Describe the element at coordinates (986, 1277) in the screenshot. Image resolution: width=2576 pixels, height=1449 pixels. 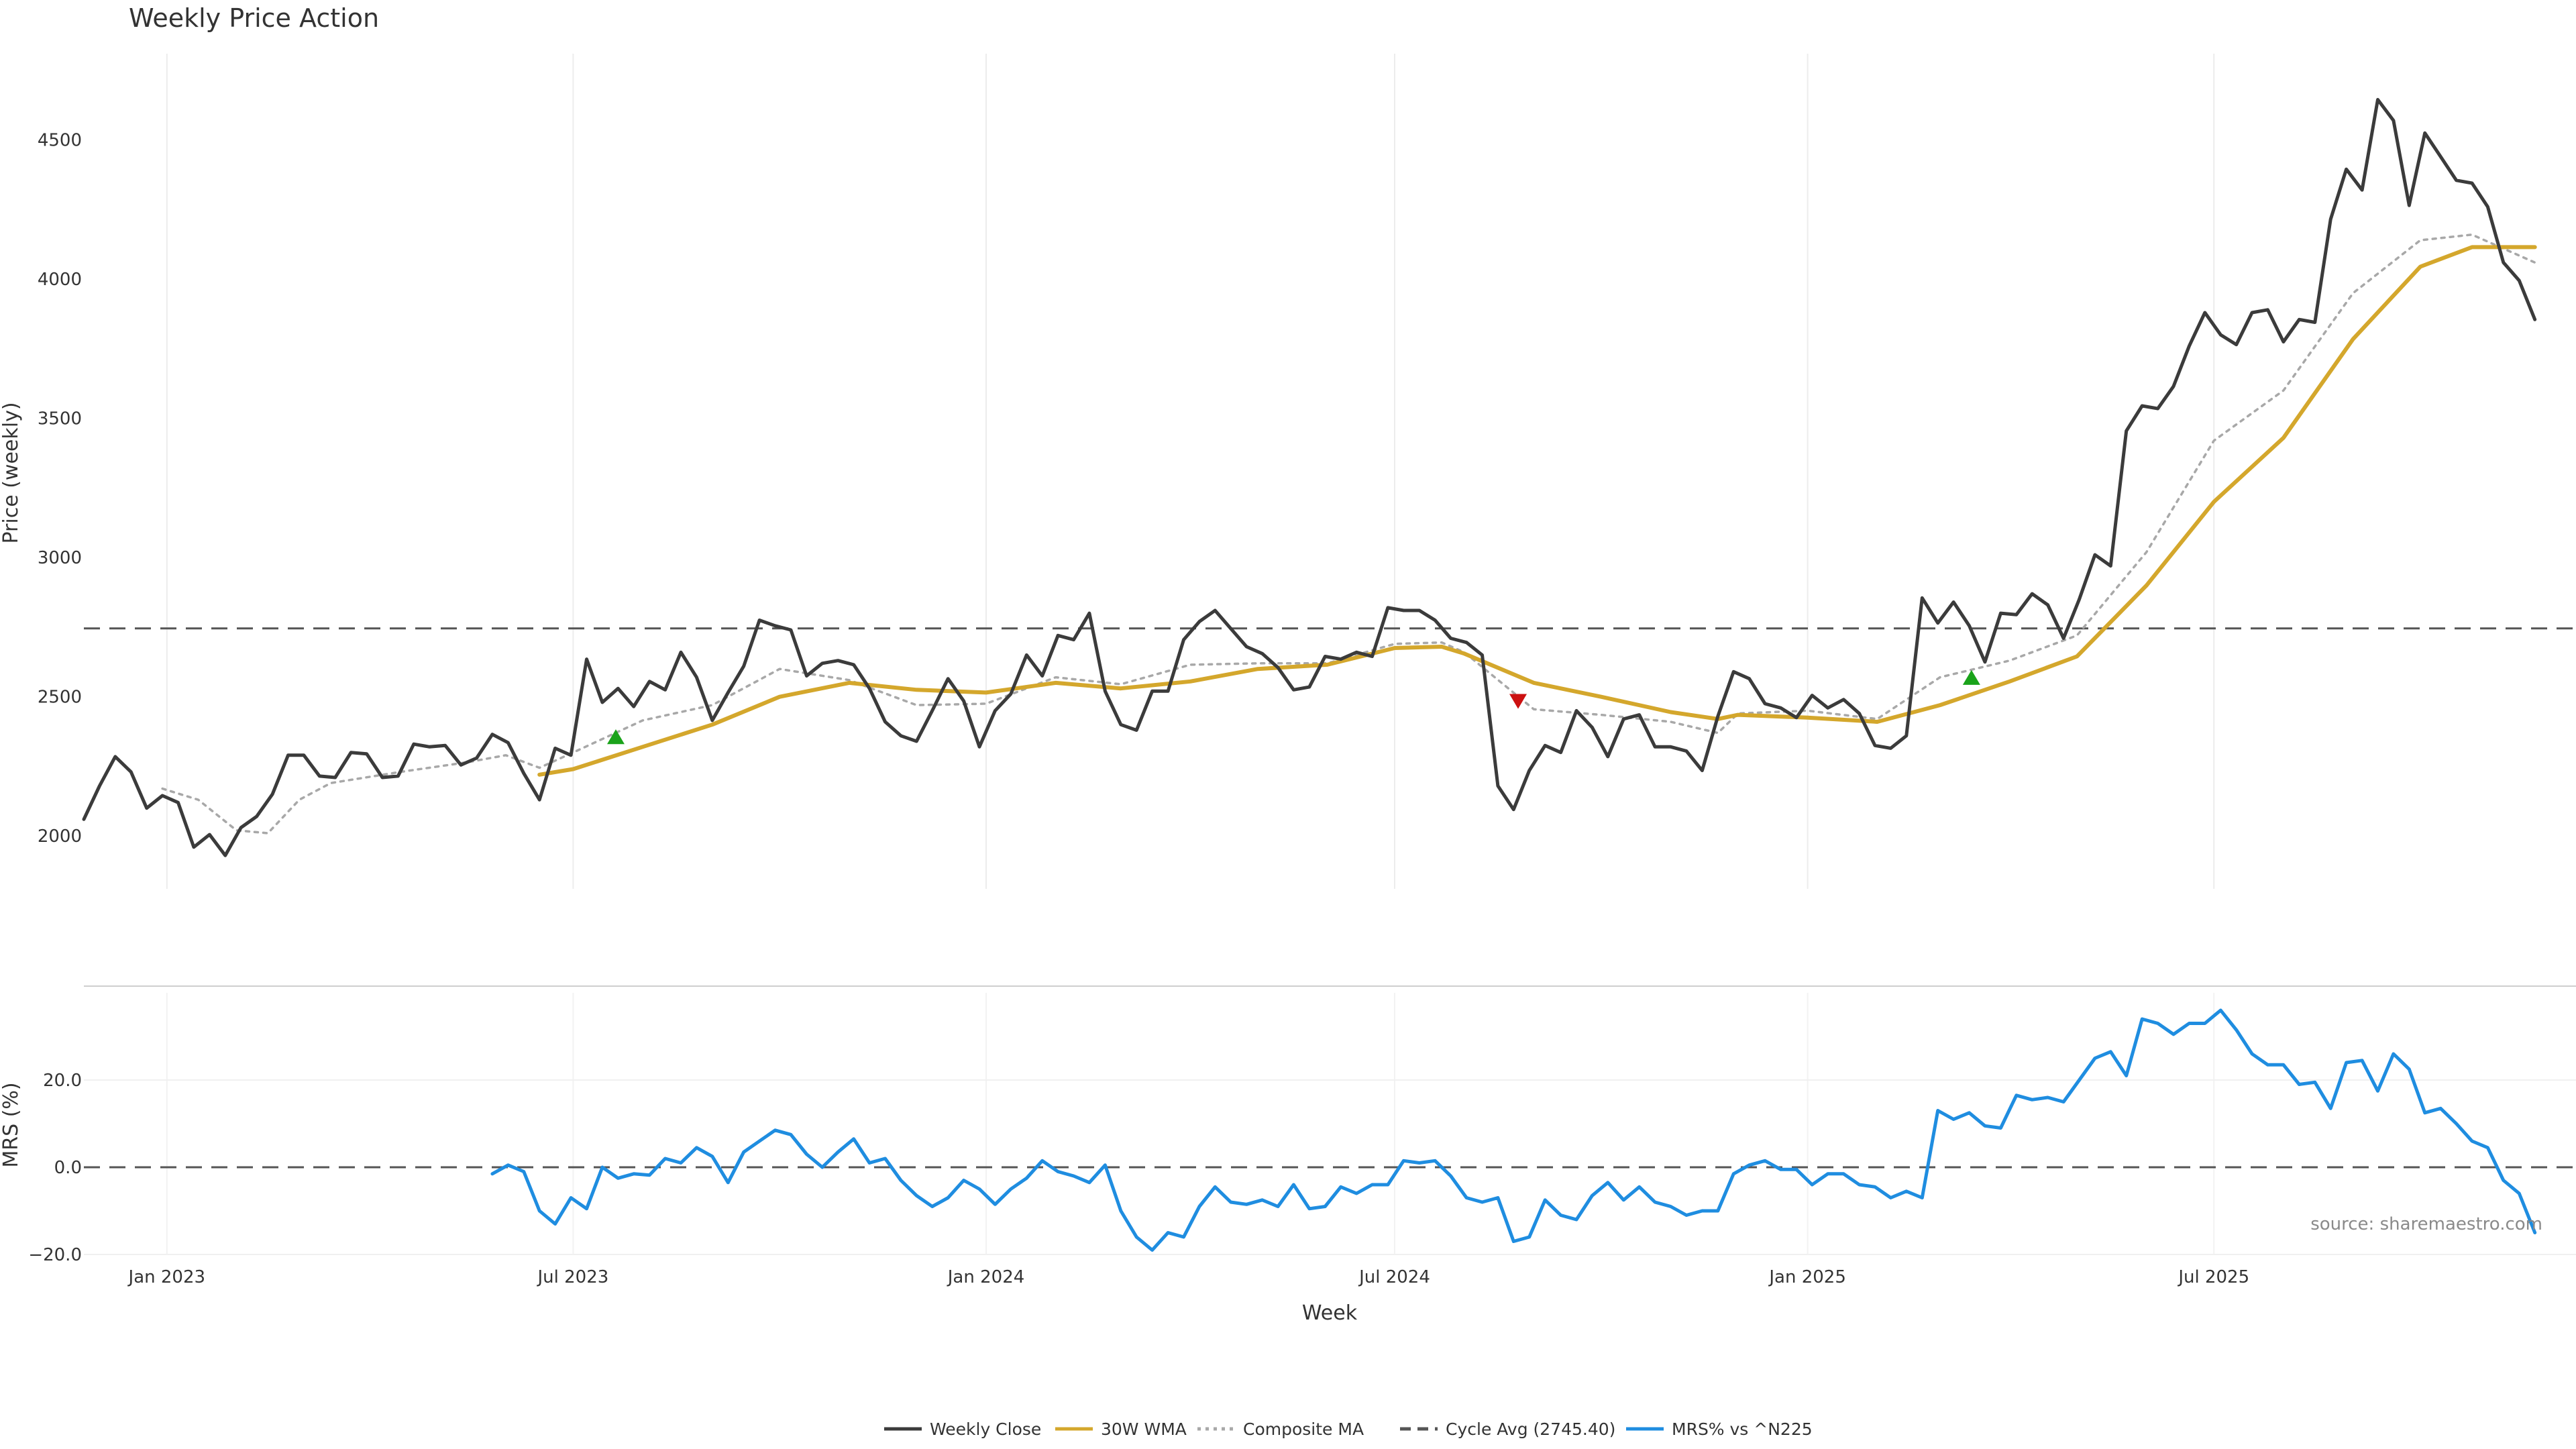
I see `x-tick-label: Jan 2024` at that location.